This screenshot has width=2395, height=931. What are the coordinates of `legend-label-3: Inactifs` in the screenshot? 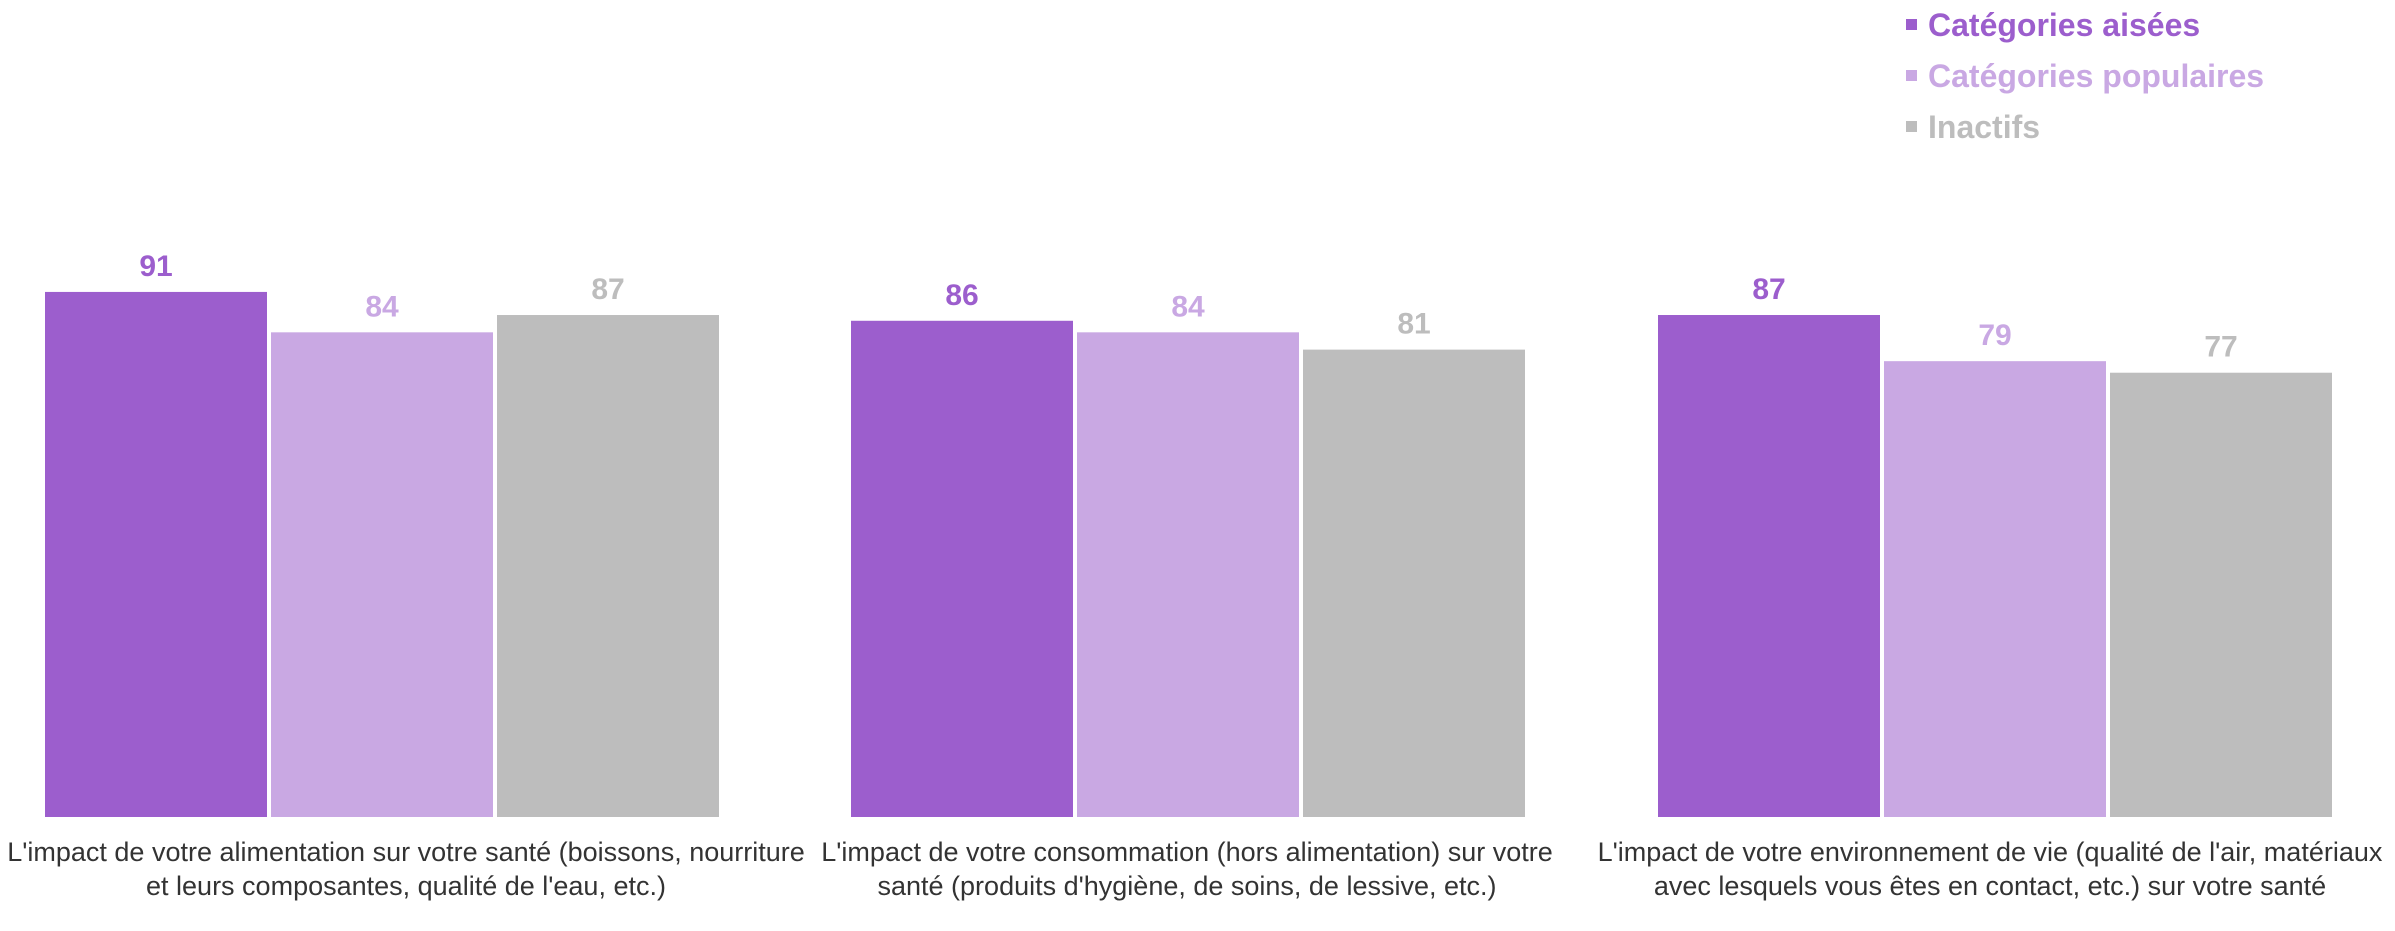 It's located at (1984, 127).